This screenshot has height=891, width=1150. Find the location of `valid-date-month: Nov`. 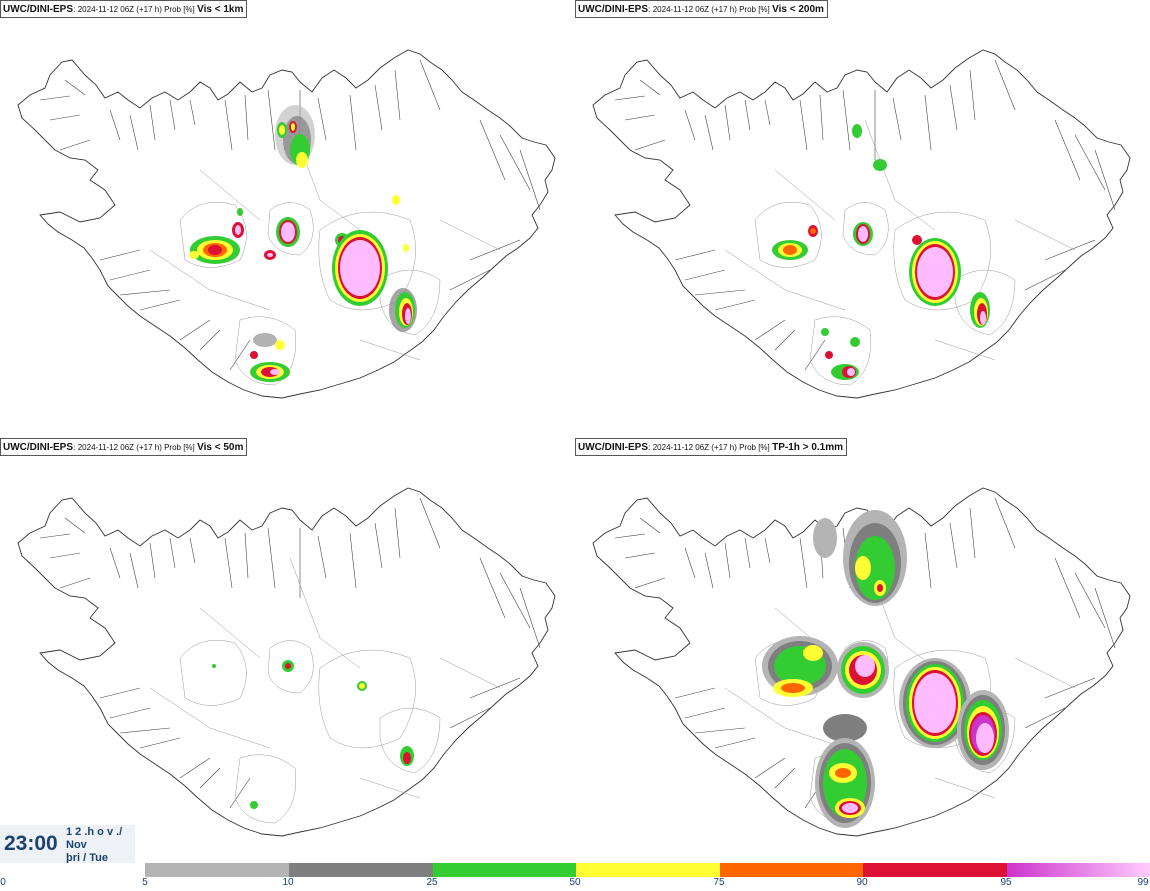

valid-date-month: Nov is located at coordinates (76, 845).